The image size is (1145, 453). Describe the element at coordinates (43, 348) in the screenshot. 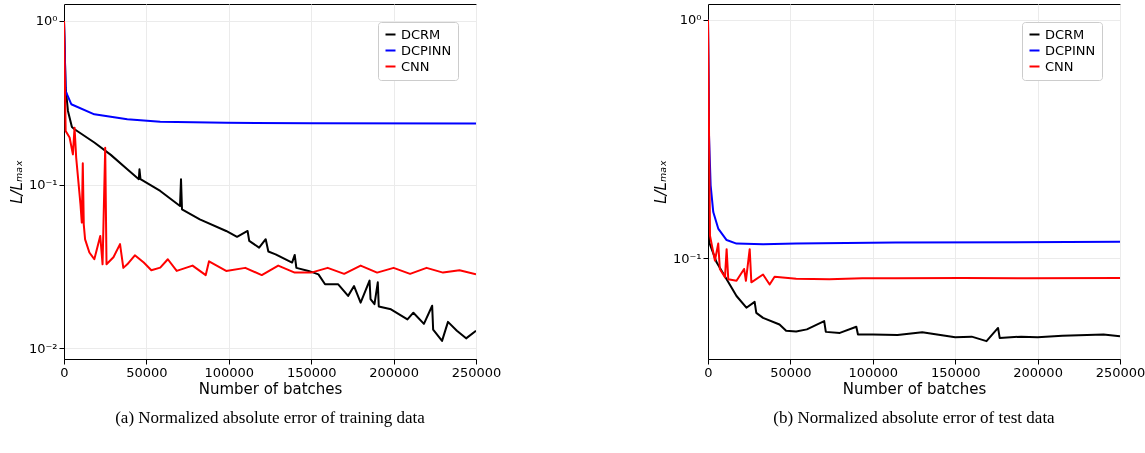

I see `y-tick-label: 10⁻²` at that location.